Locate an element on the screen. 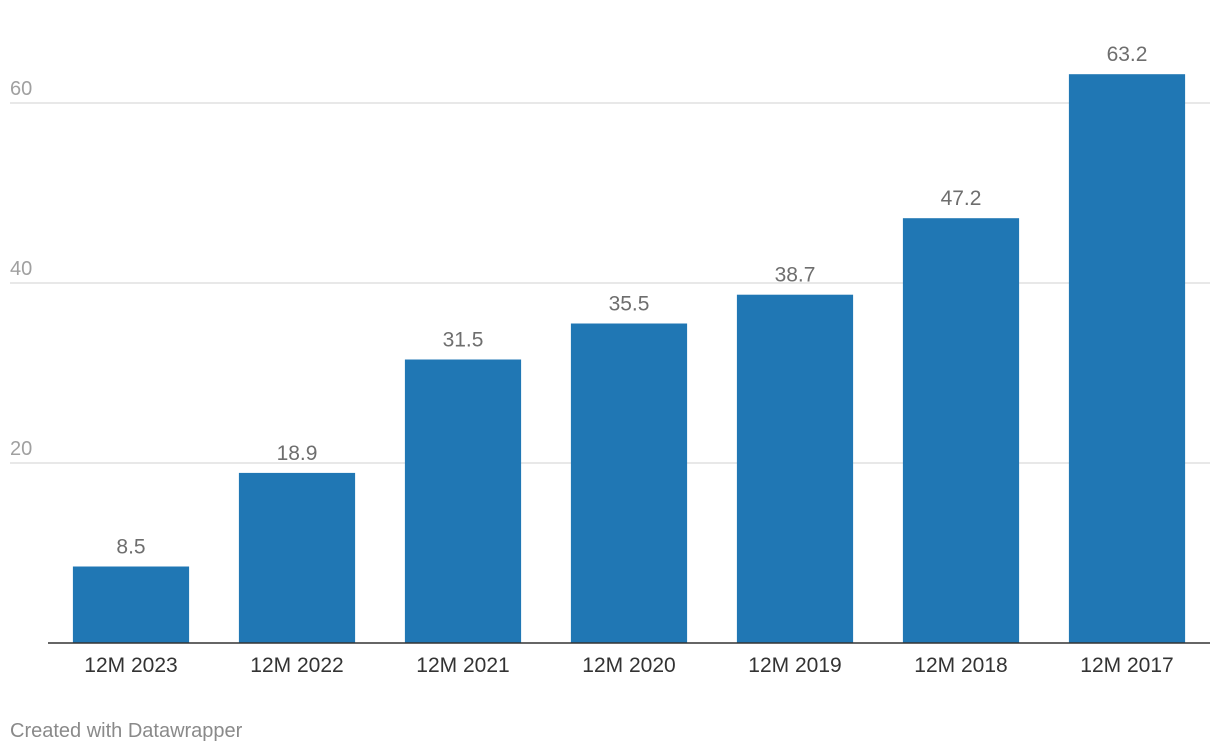 The height and width of the screenshot is (756, 1220). credit-text: Created with Datawrapper is located at coordinates (126, 731).